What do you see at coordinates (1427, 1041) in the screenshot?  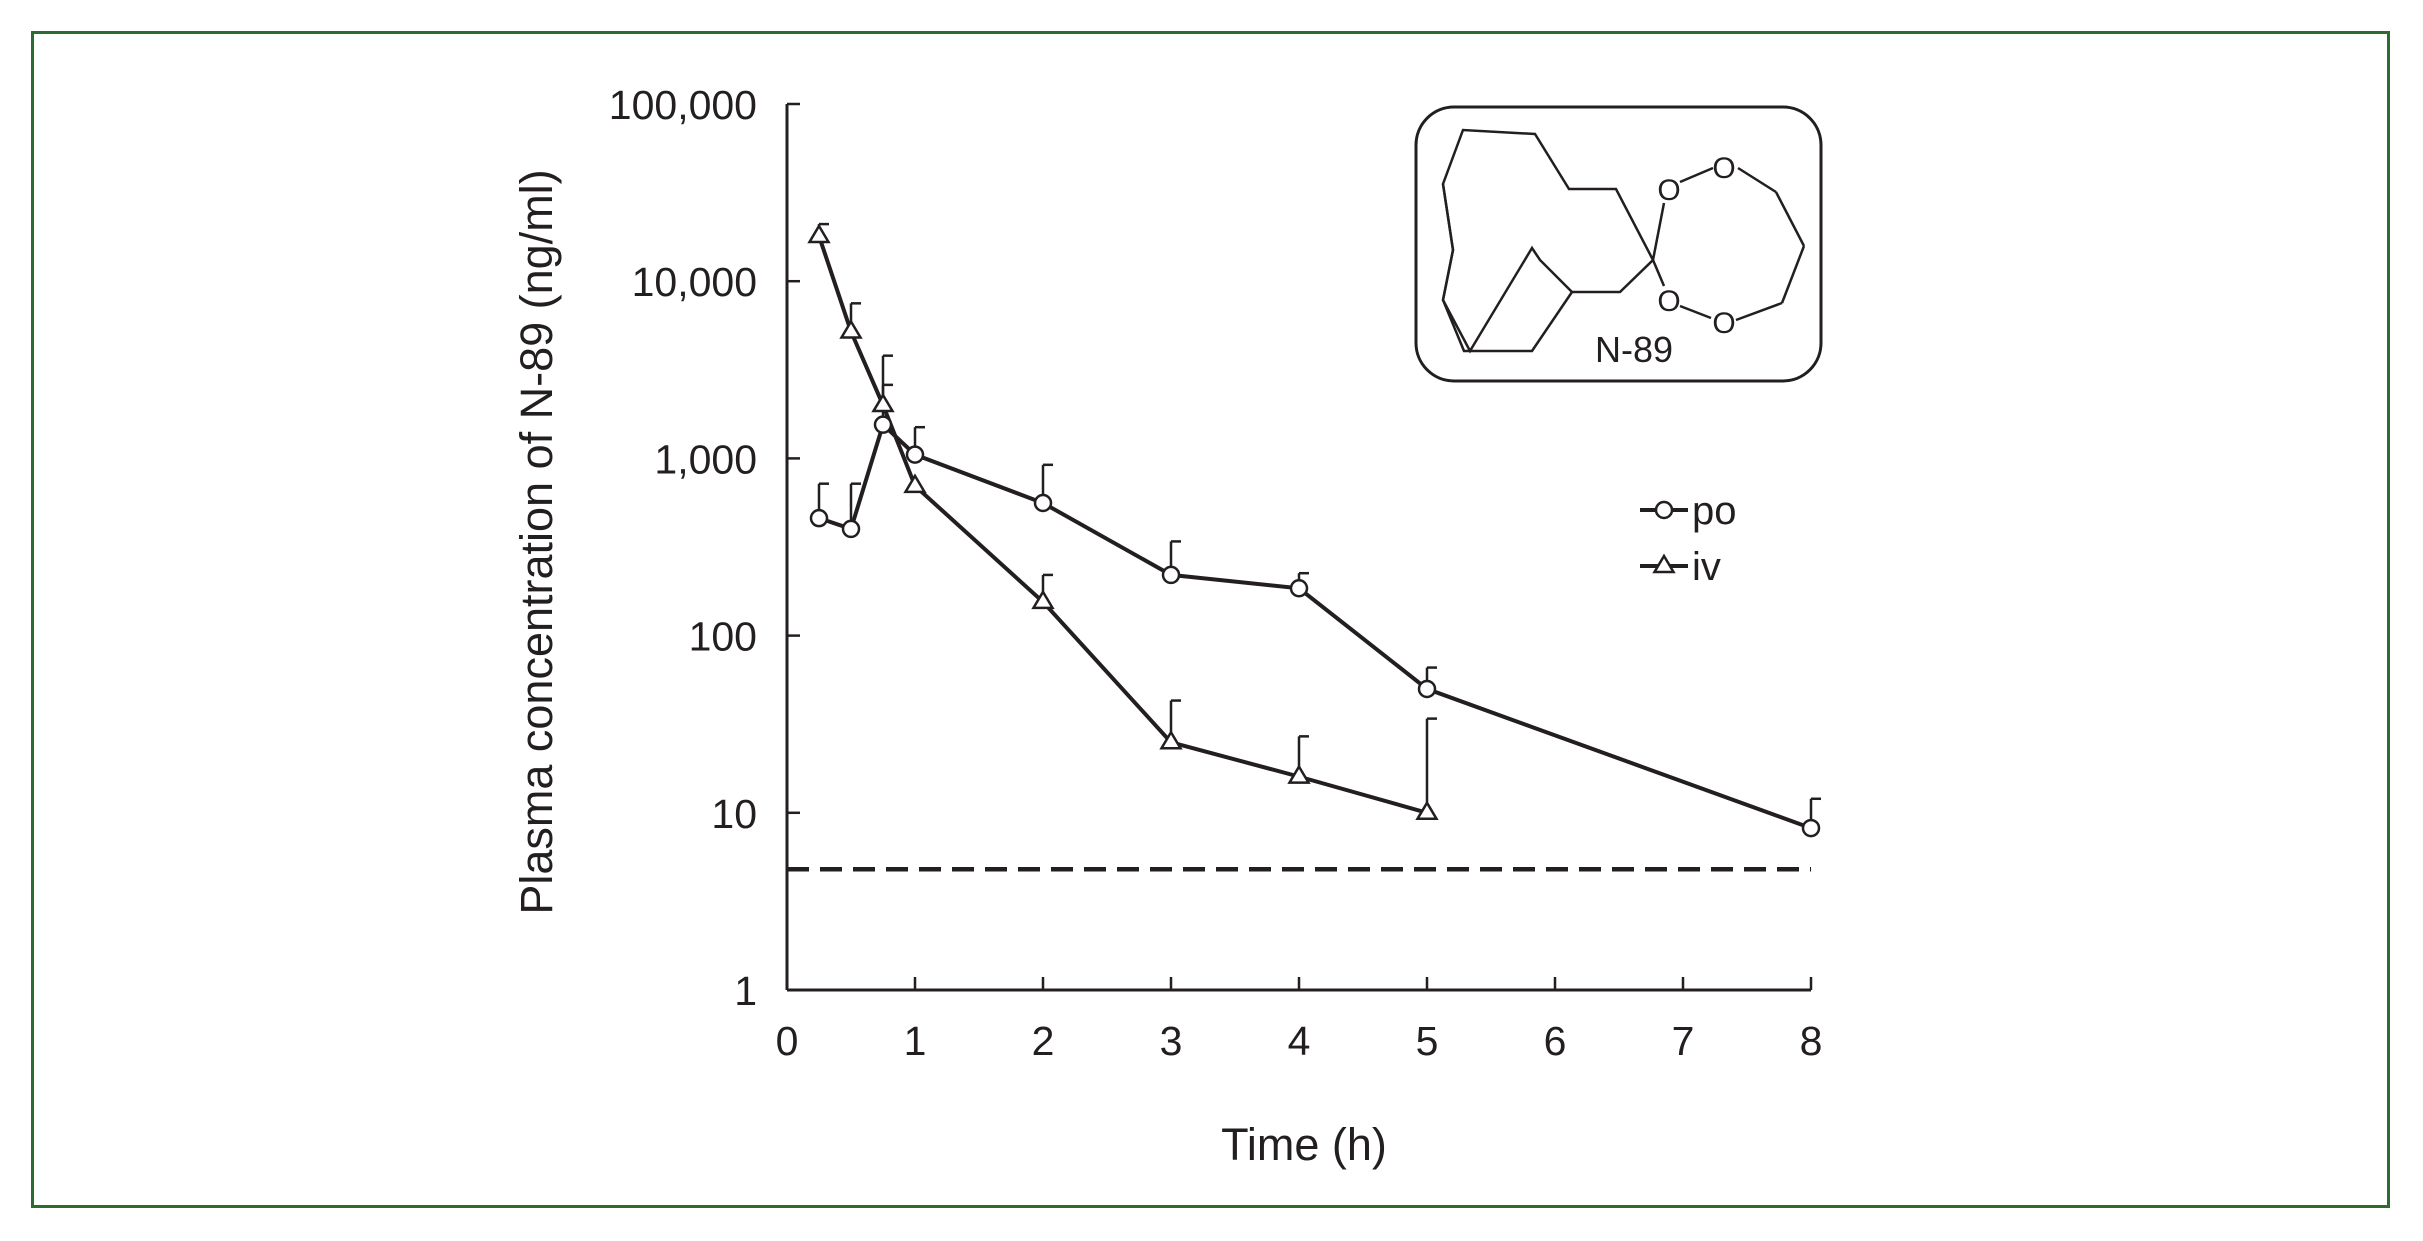 I see `x-tick-label: 5` at bounding box center [1427, 1041].